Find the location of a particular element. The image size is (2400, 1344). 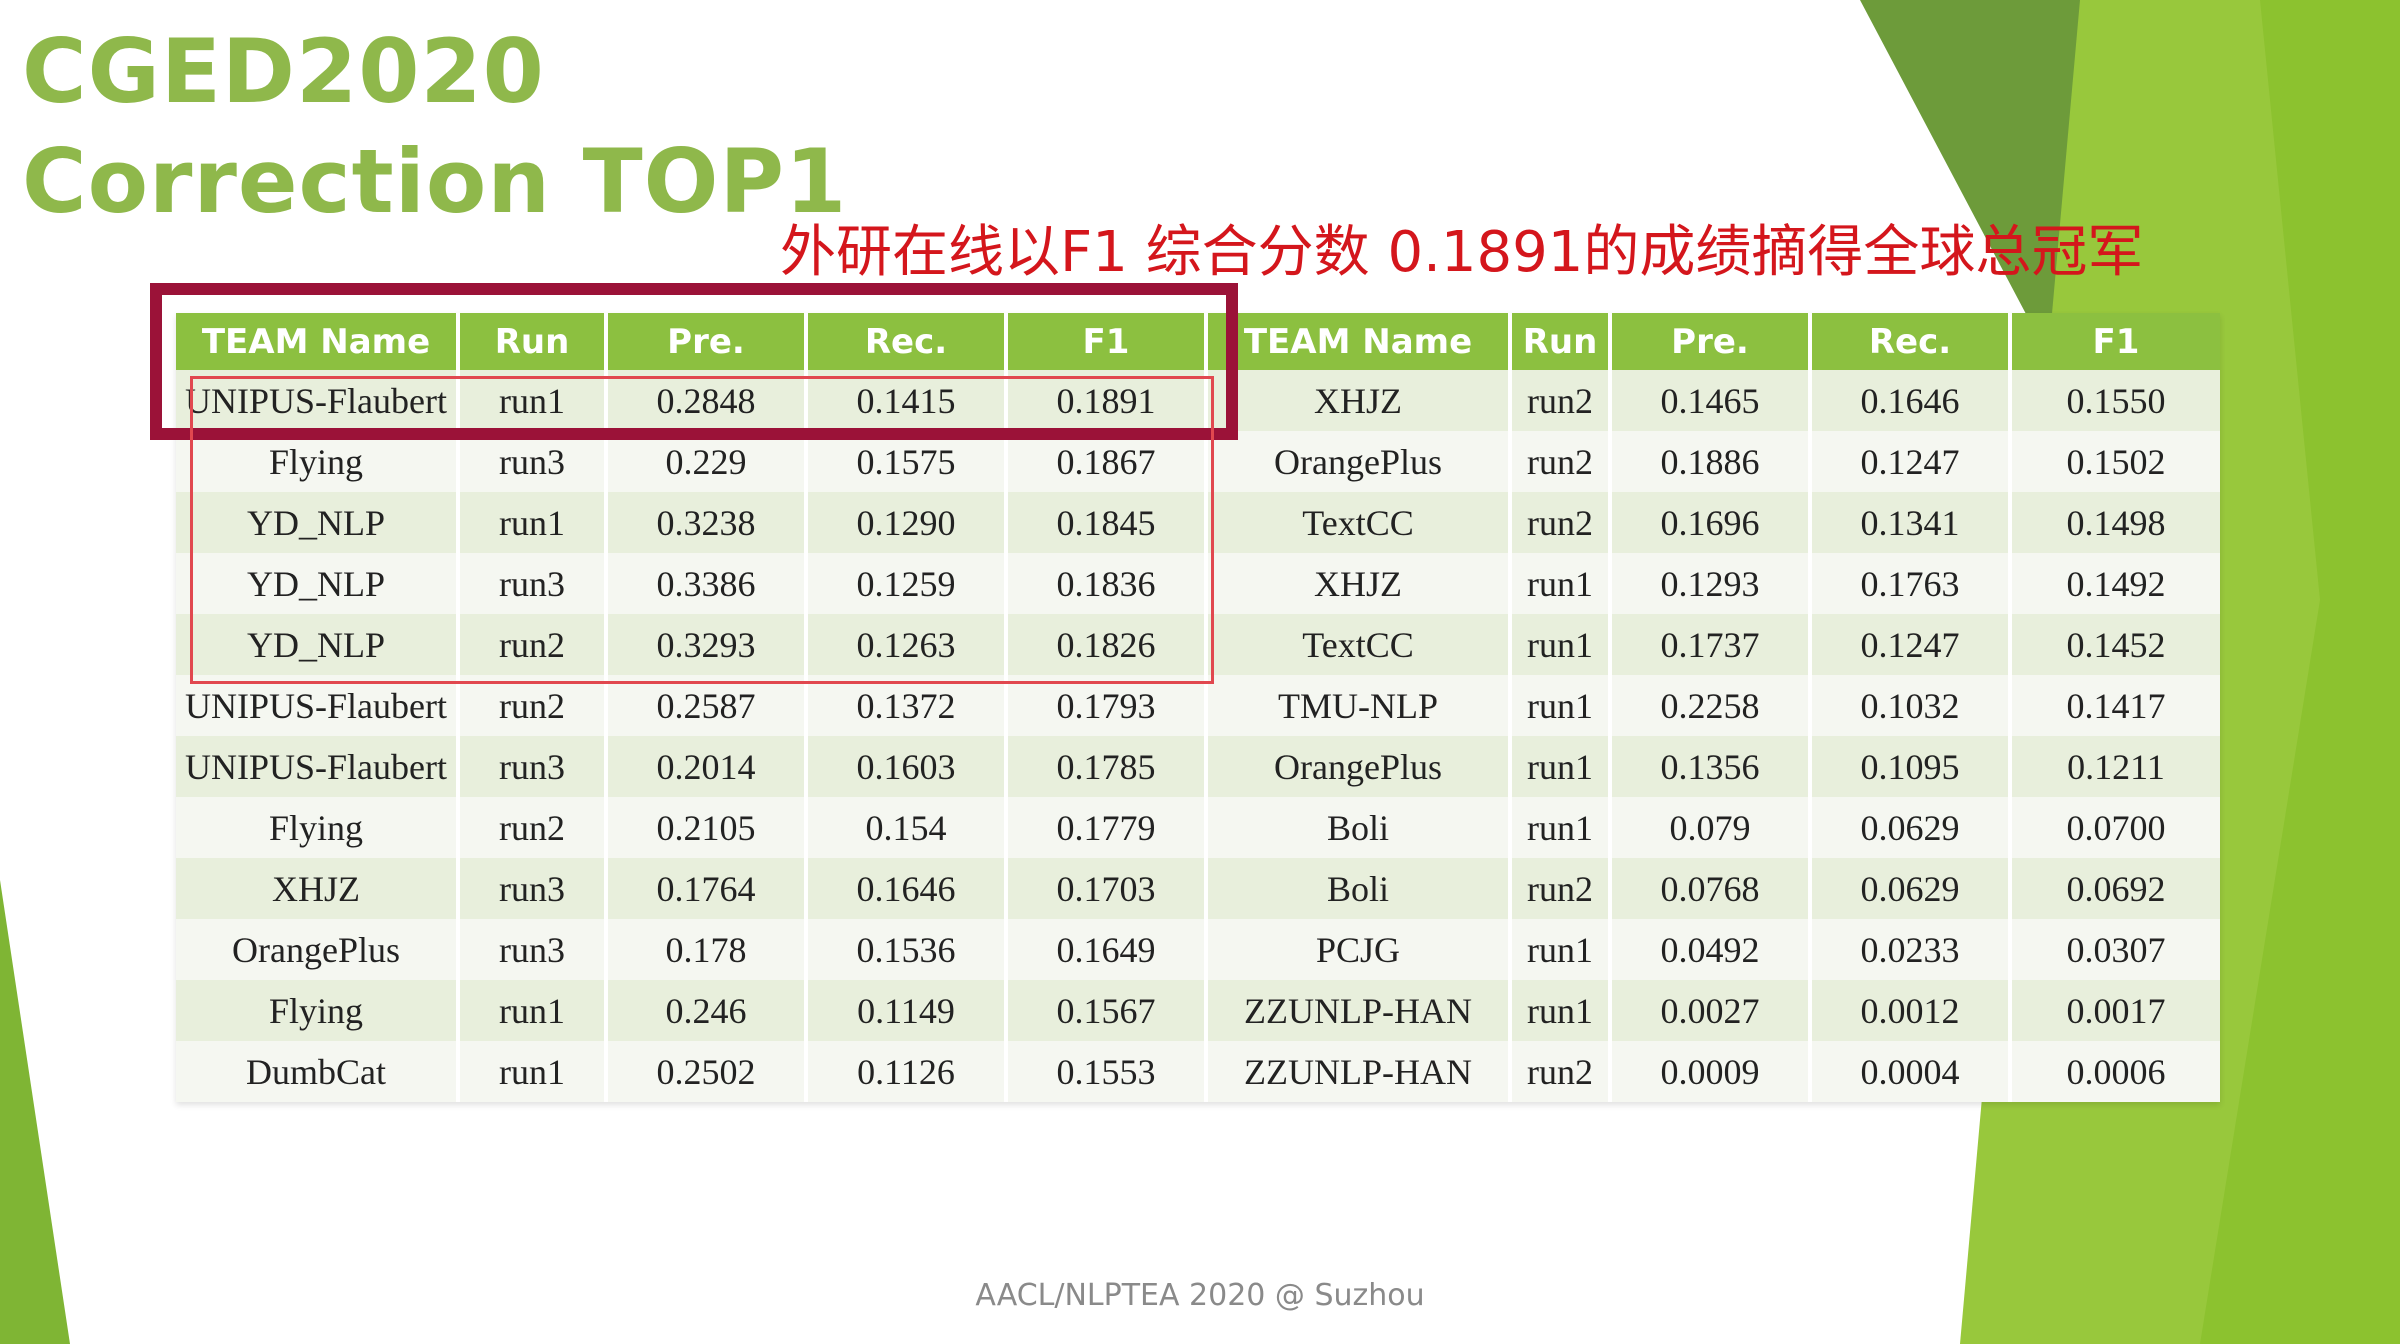

slide-title: CGED2020 Correction TOP1 is located at coordinates (434, 127).